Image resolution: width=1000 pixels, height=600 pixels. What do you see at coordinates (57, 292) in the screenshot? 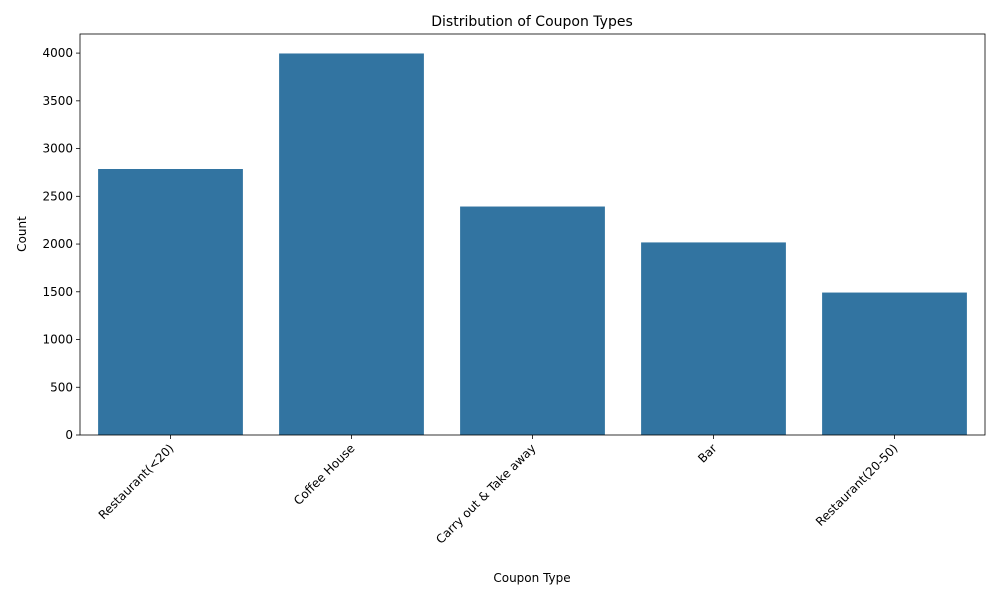
I see `y-tick-label-3: 1500` at bounding box center [57, 292].